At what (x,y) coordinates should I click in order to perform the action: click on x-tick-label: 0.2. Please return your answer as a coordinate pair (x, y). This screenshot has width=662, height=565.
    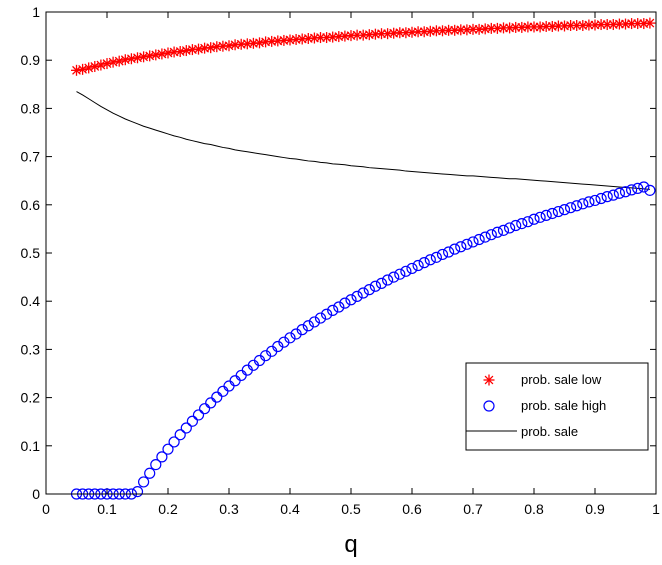
    Looking at the image, I should click on (168, 509).